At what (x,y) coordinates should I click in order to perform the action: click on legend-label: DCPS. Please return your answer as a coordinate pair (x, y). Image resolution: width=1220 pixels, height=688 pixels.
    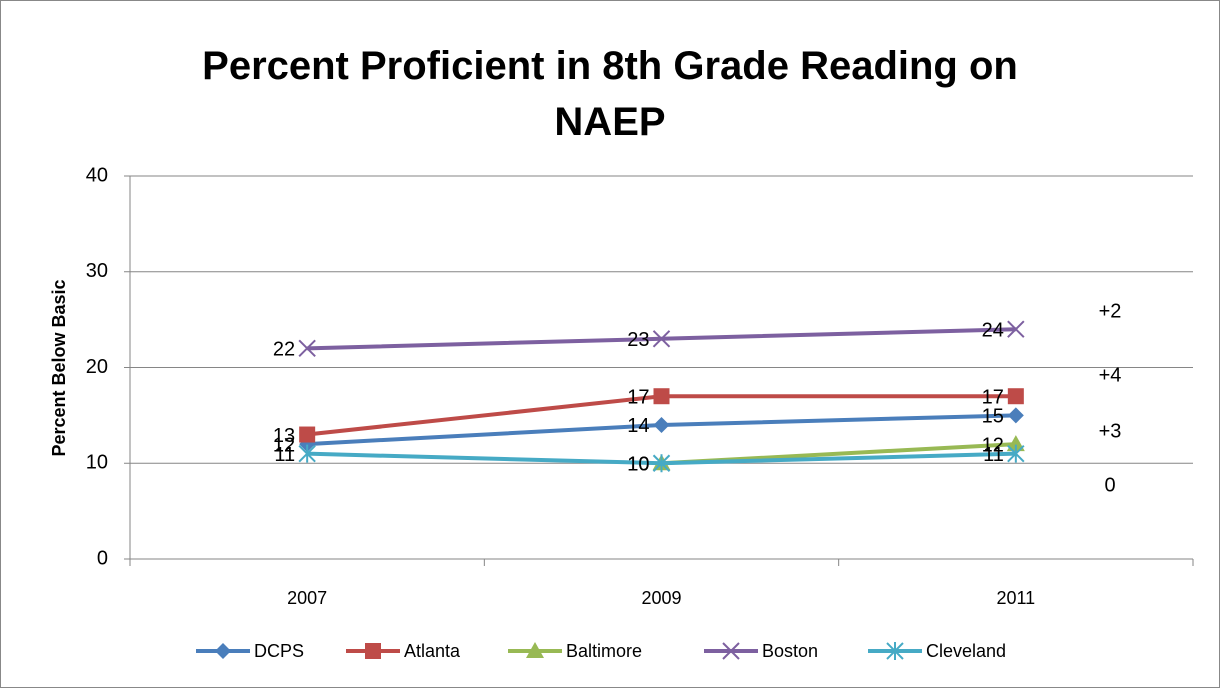
    Looking at the image, I should click on (279, 651).